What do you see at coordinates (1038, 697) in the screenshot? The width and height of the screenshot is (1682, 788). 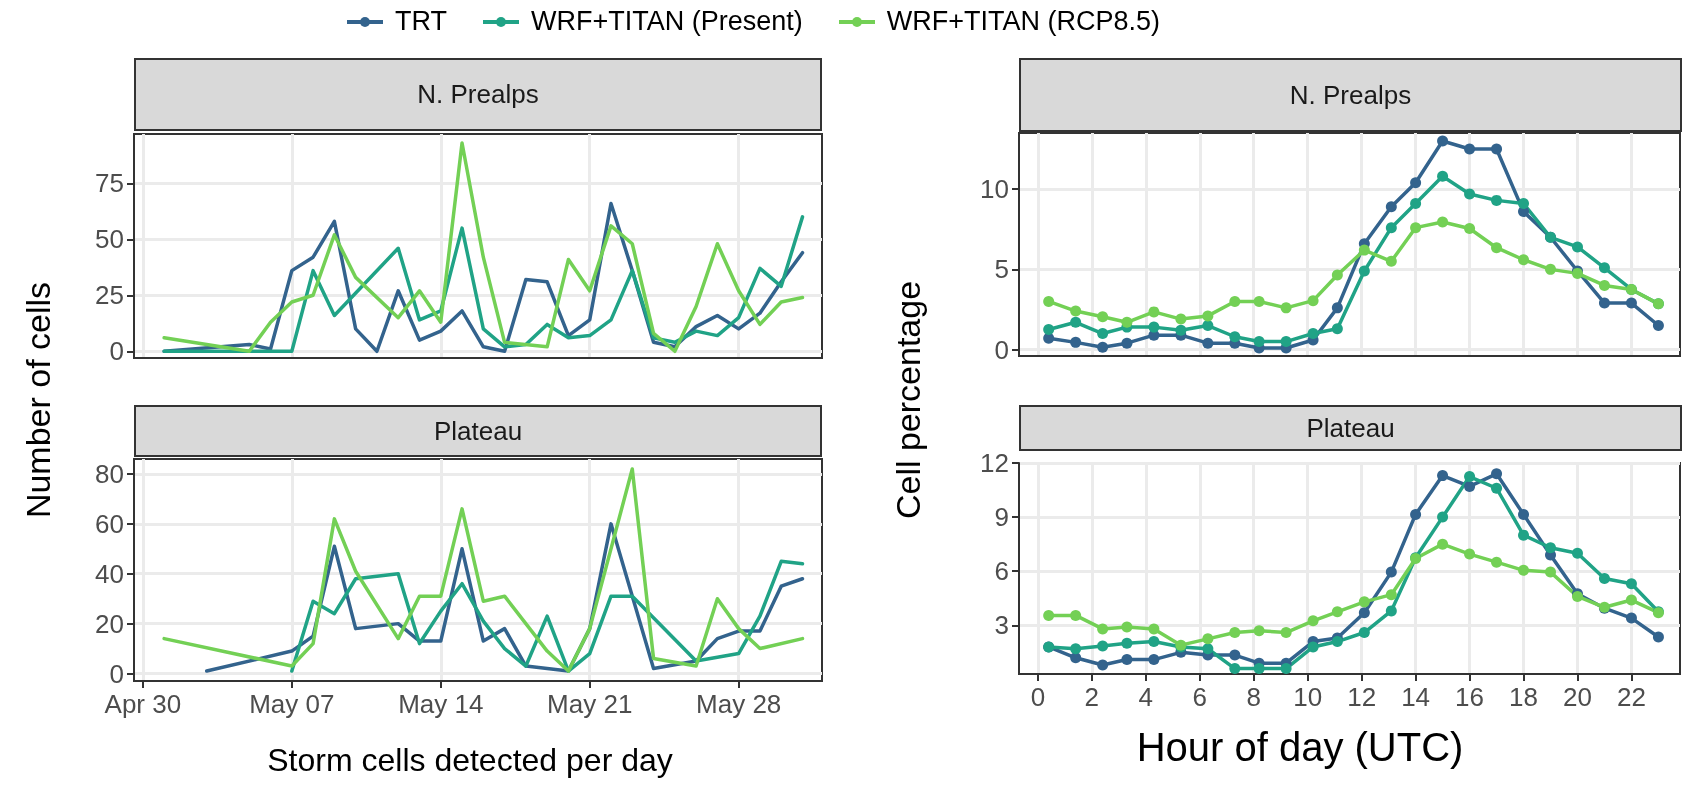 I see `x-tick-label: 0` at bounding box center [1038, 697].